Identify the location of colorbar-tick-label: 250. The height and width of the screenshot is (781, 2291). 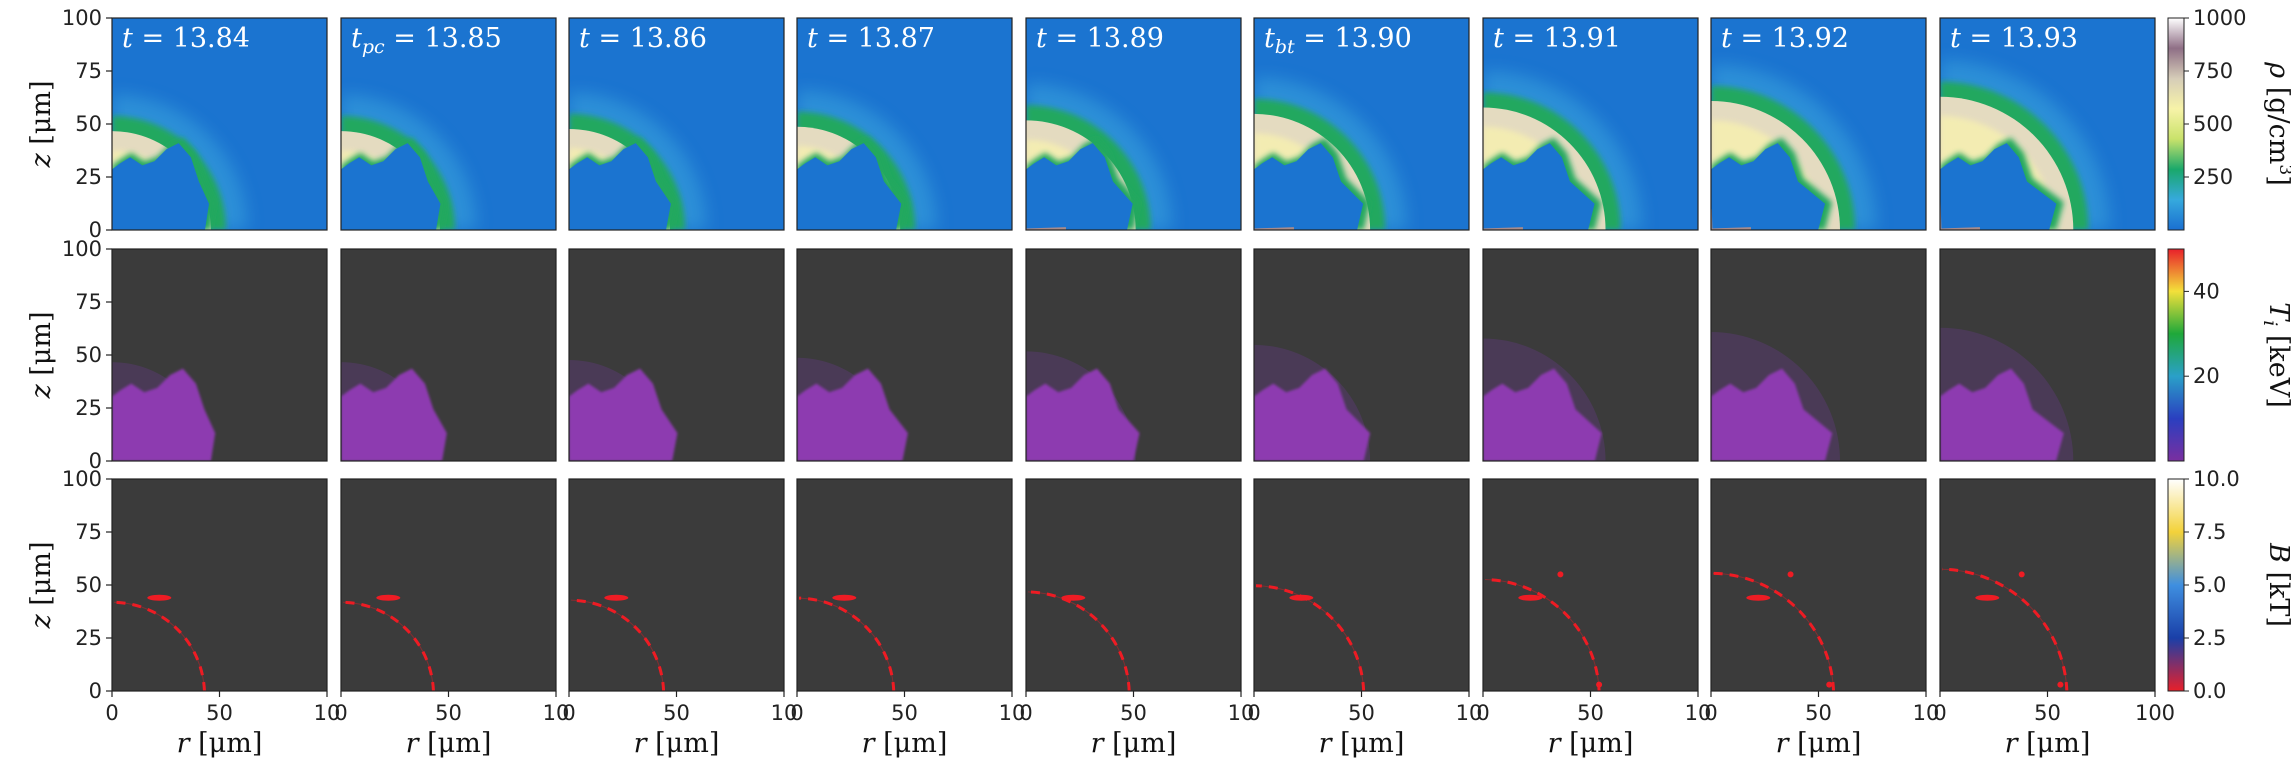
(2213, 177).